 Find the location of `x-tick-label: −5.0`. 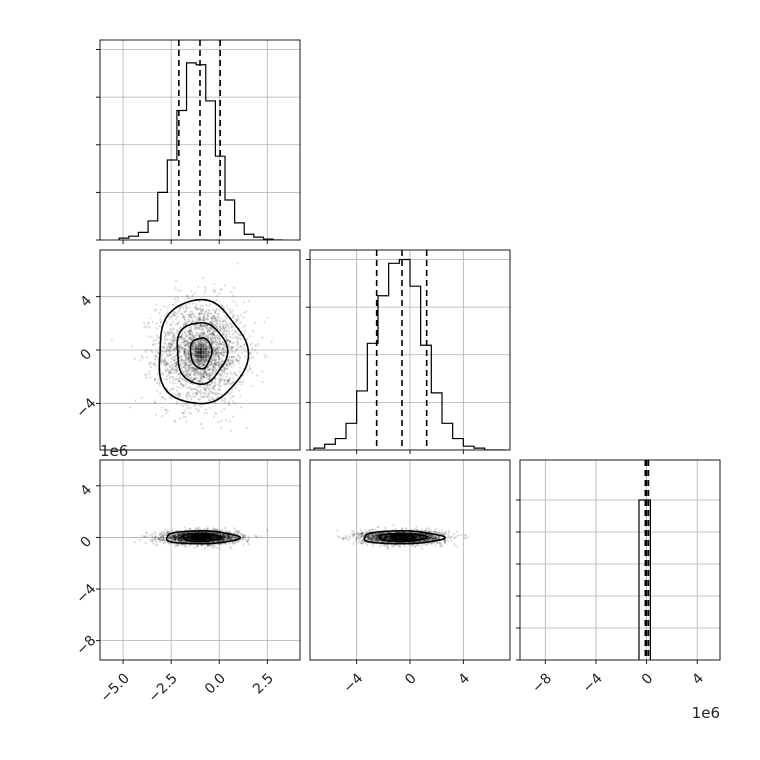

x-tick-label: −5.0 is located at coordinates (114, 687).